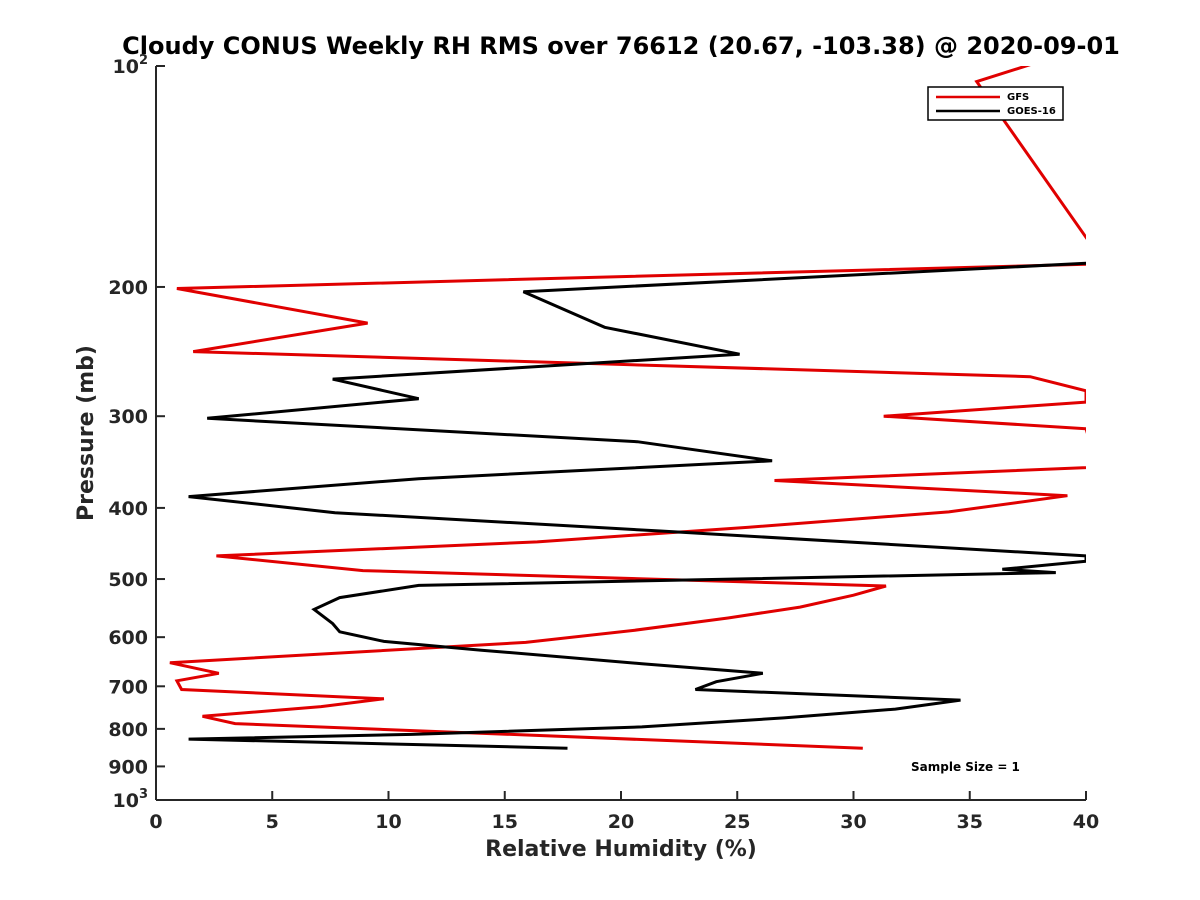 This screenshot has height=900, width=1200. What do you see at coordinates (128, 687) in the screenshot?
I see `y-tick-label: 700` at bounding box center [128, 687].